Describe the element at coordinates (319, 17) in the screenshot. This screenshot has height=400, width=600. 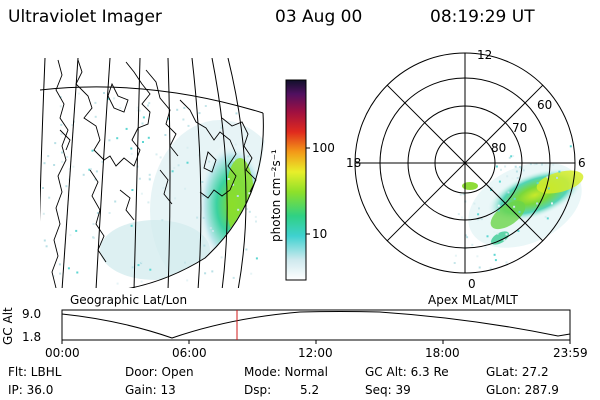
I see `observation-date: 03 Aug 00` at that location.